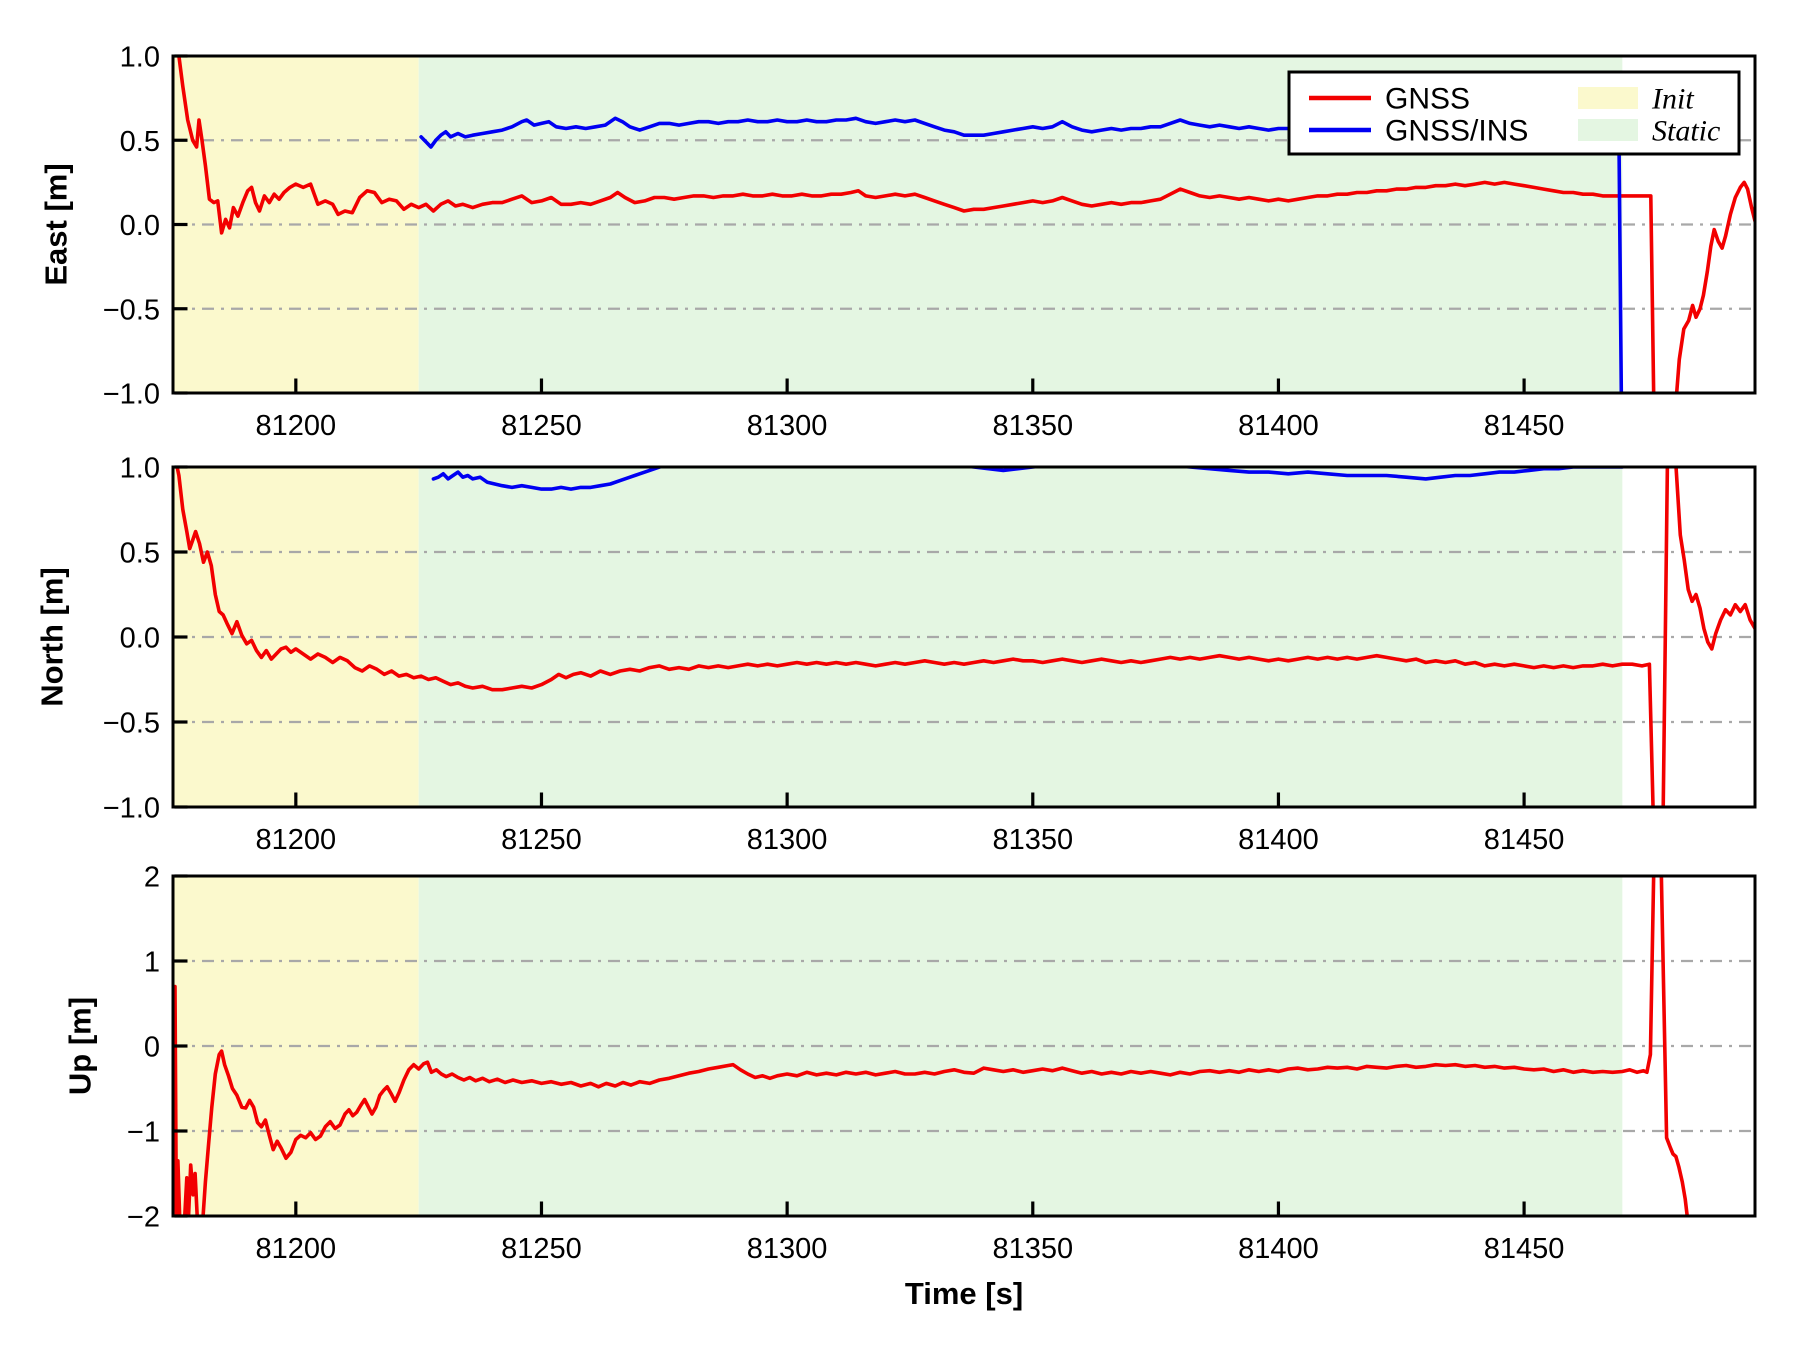 The width and height of the screenshot is (1800, 1350). I want to click on legend-region-label: Static, so click(1686, 131).